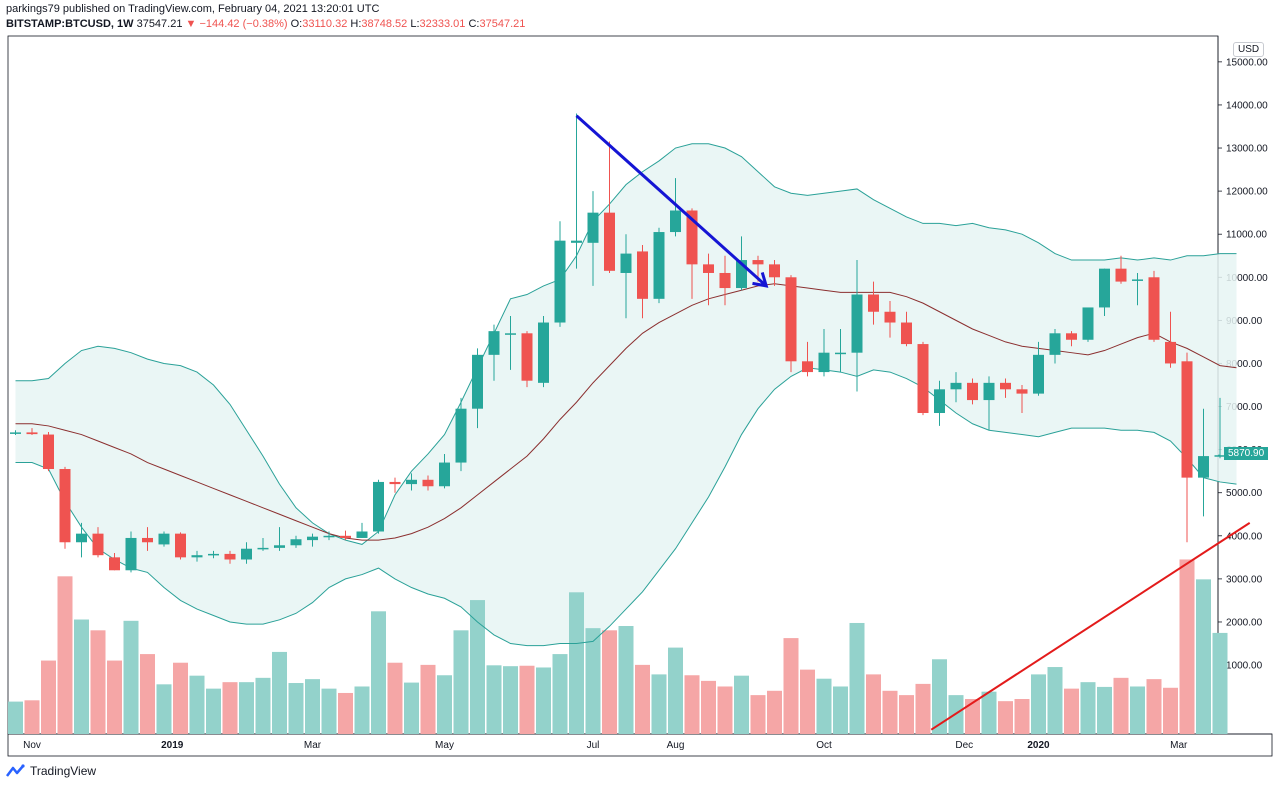 The width and height of the screenshot is (1280, 788). I want to click on last-price-badge: 5870.90, so click(1246, 454).